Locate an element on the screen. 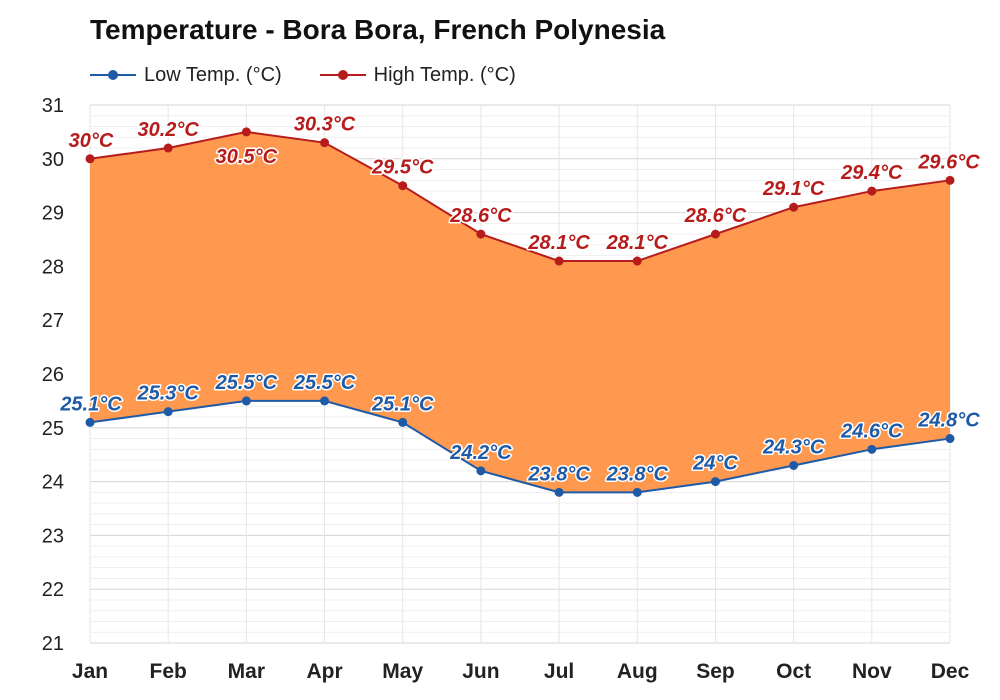 This screenshot has height=700, width=1000. low-temp-point-may is located at coordinates (403, 422).